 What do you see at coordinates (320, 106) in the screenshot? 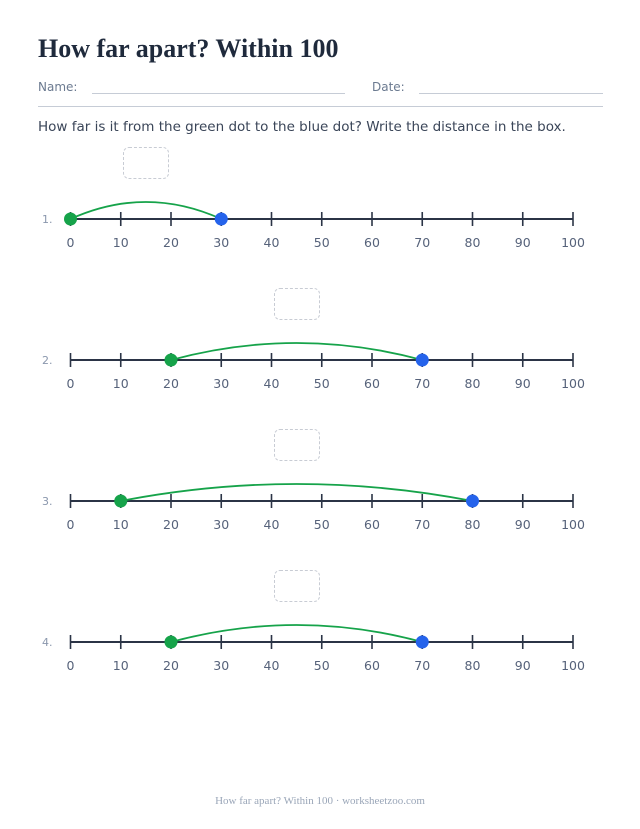
I see `header-divider` at bounding box center [320, 106].